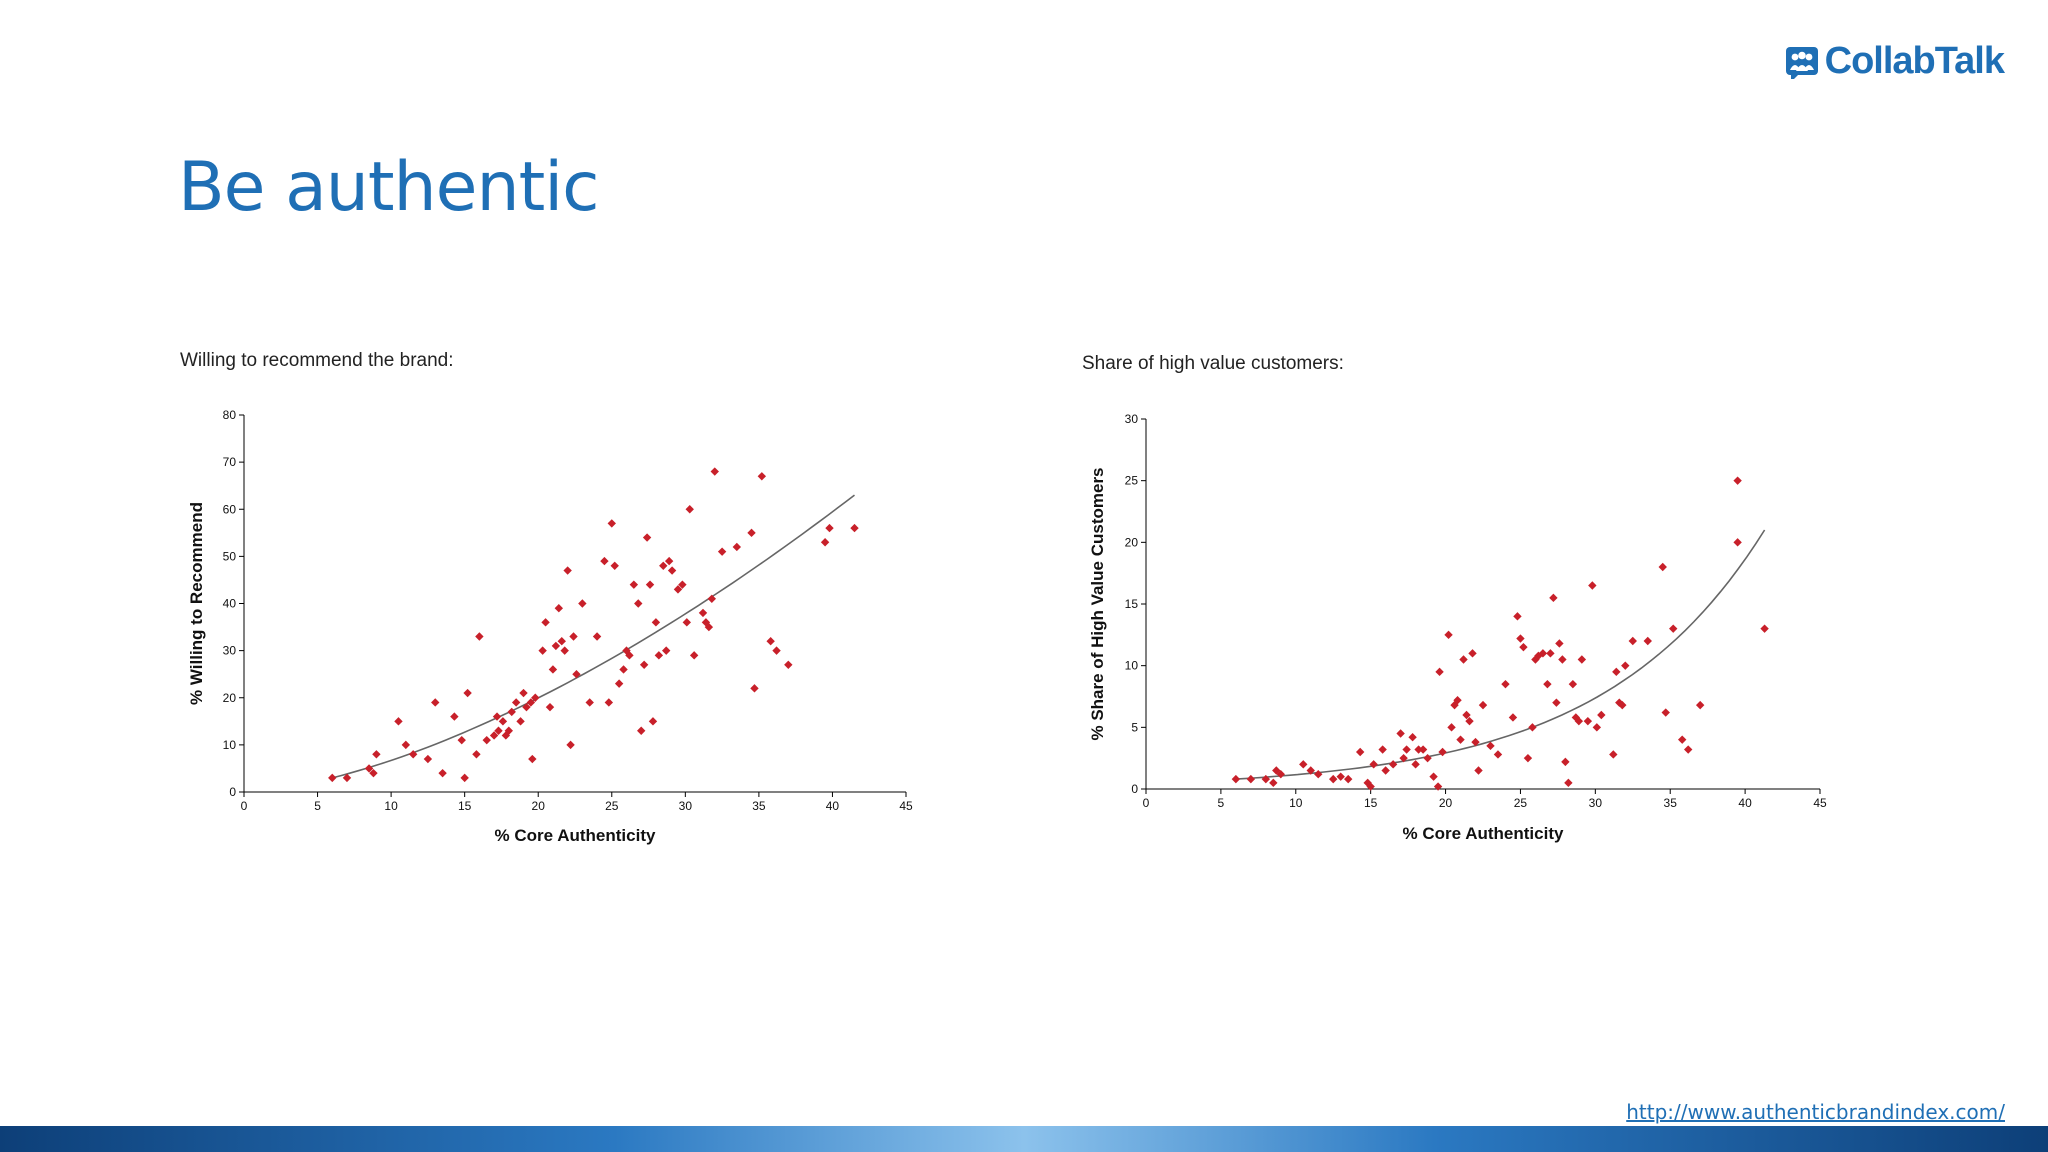 This screenshot has width=2048, height=1152. I want to click on footer-bar, so click(1024, 1139).